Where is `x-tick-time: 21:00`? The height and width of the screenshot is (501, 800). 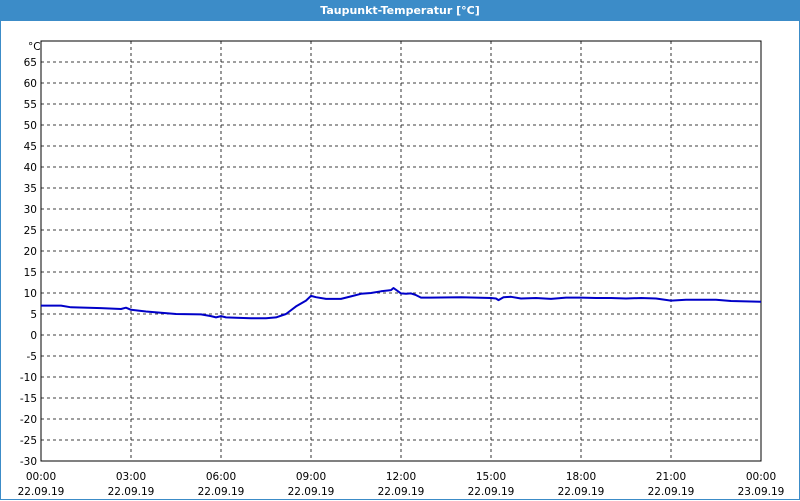
x-tick-time: 21:00 is located at coordinates (671, 477).